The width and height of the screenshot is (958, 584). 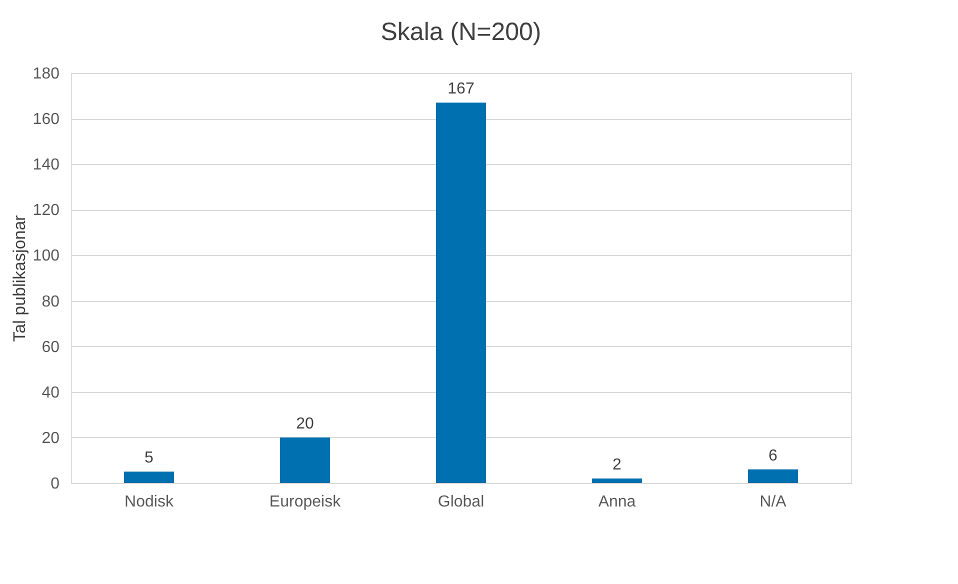 What do you see at coordinates (773, 502) in the screenshot?
I see `x-tick-label: N/A` at bounding box center [773, 502].